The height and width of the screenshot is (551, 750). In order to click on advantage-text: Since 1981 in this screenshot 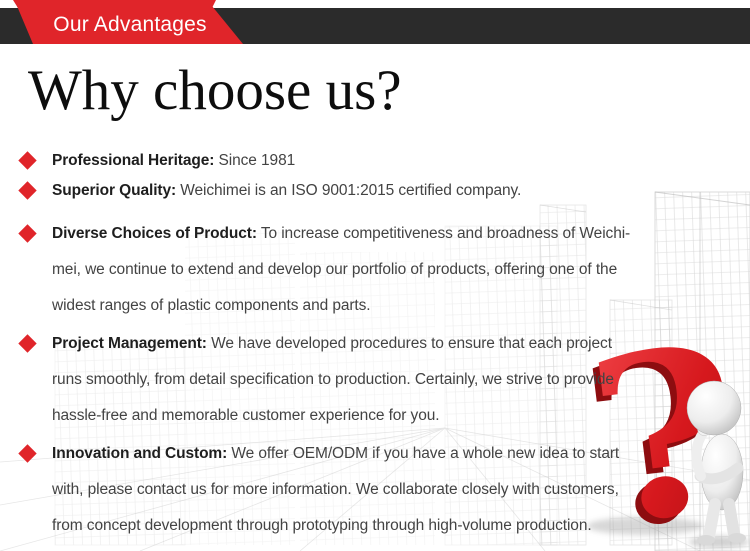, I will do `click(257, 160)`.